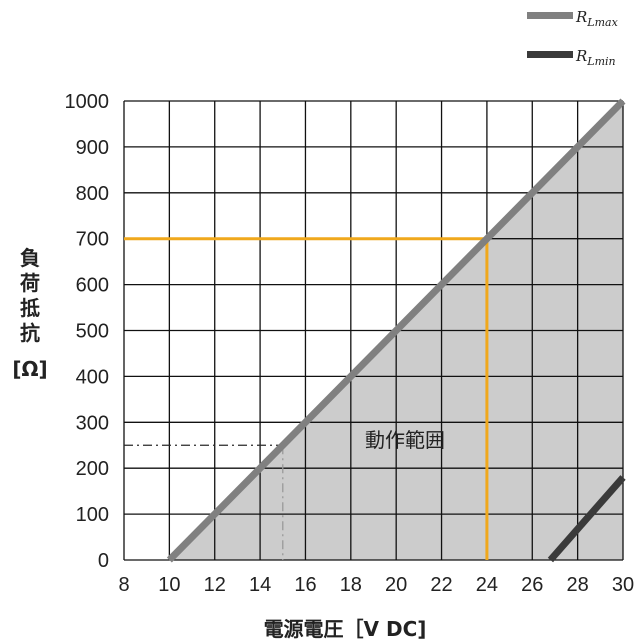 This screenshot has width=638, height=643. What do you see at coordinates (586, 519) in the screenshot?
I see `series-line-rlmin` at bounding box center [586, 519].